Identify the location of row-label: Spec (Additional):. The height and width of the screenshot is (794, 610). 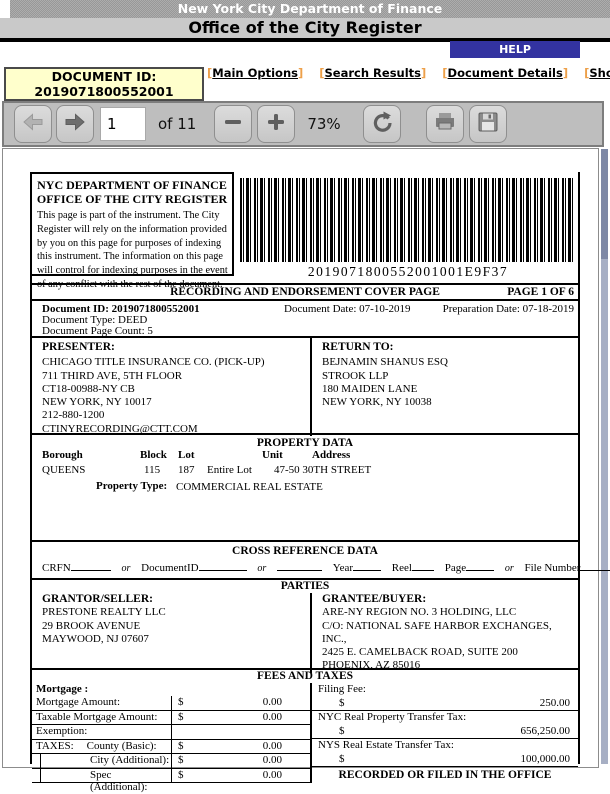
(101, 780).